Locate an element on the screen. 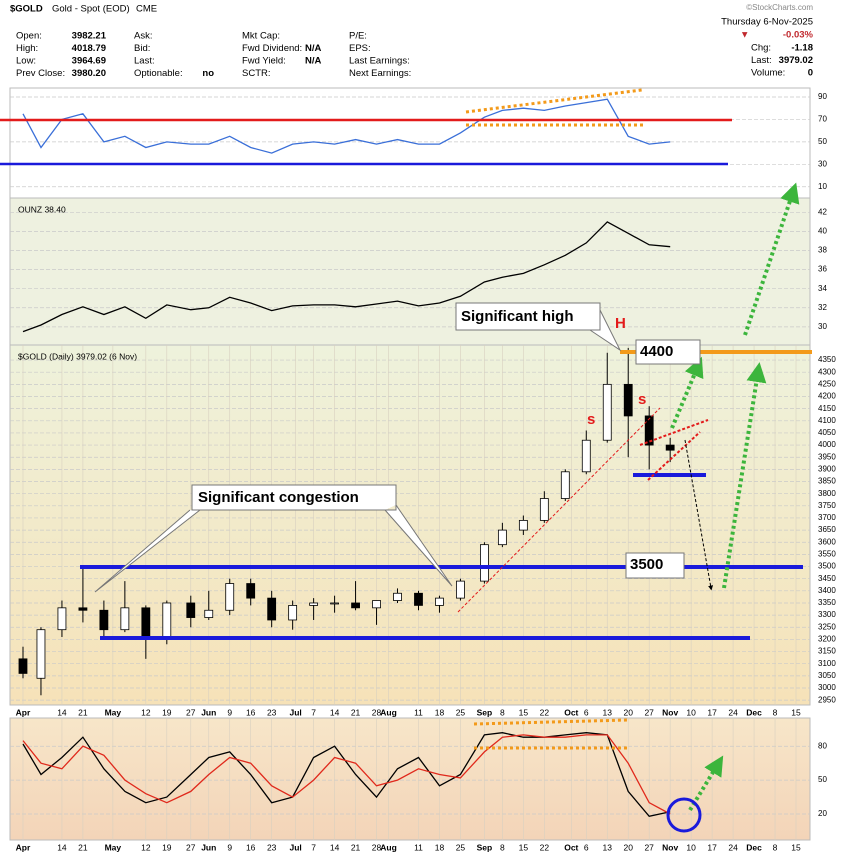 This screenshot has width=855, height=857. annotation: Significant congestion is located at coordinates (278, 497).